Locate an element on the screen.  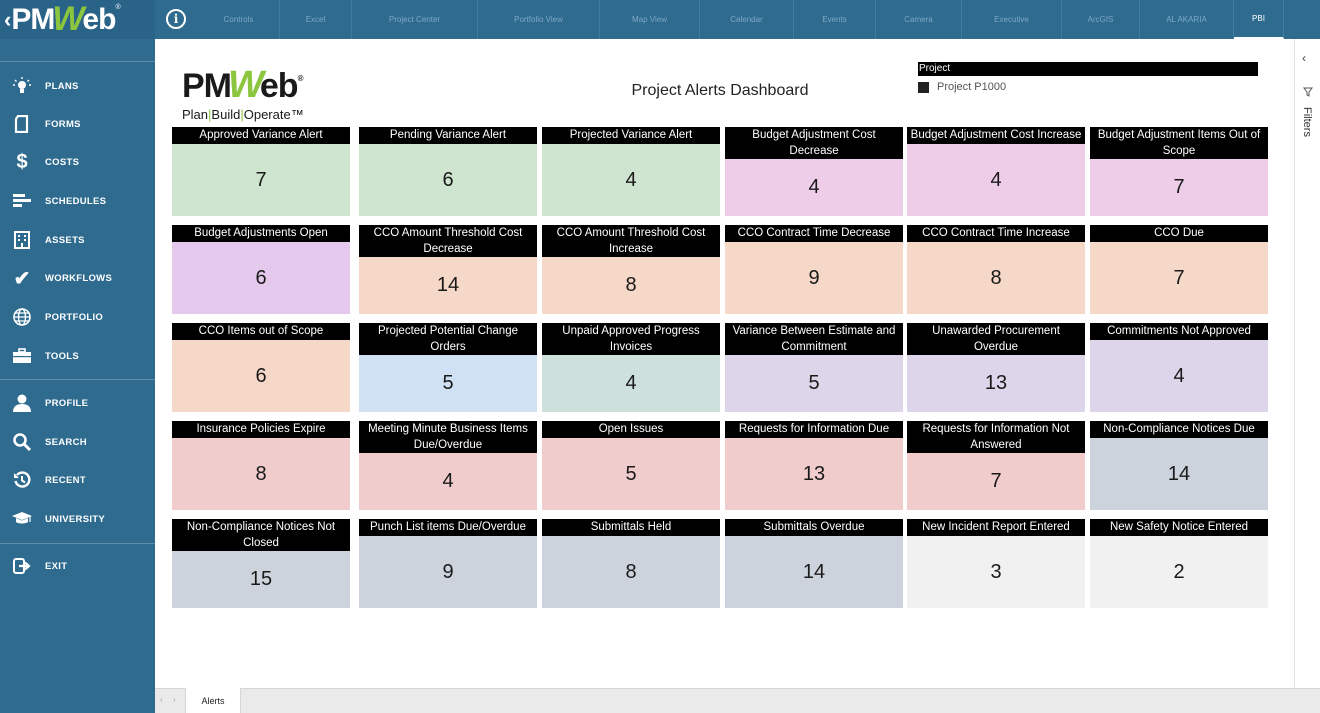
alert-card: Submittals Overdue 14 is located at coordinates (814, 563).